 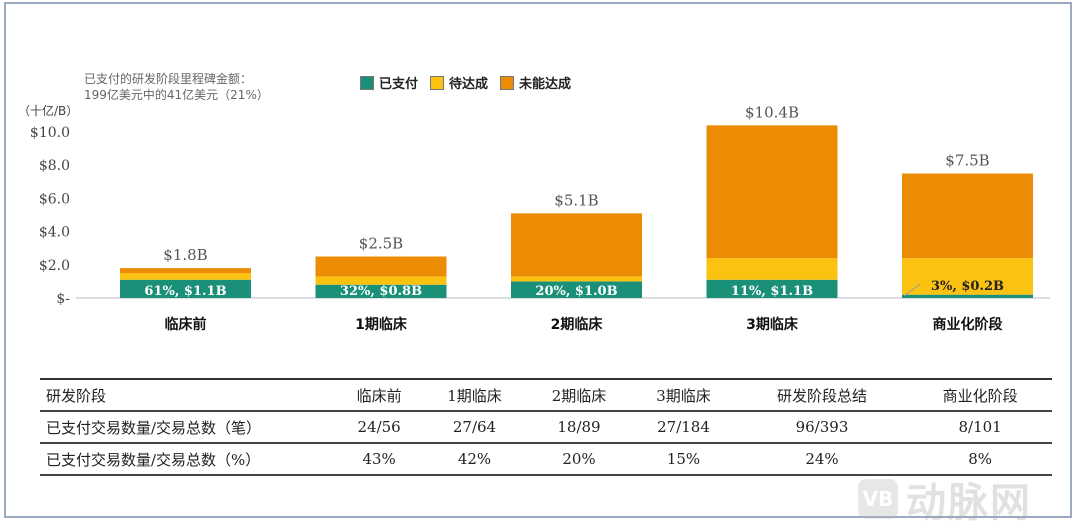 I want to click on table-cell: 已支付交易数量/交易总数（笔）, so click(x=154, y=427).